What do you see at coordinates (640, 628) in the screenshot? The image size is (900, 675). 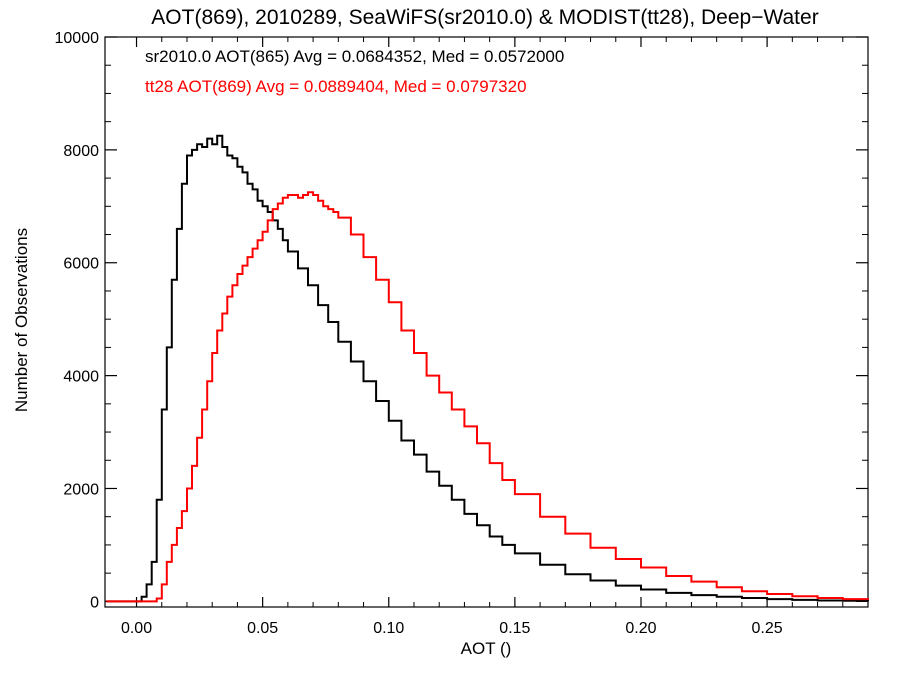 I see `x-tick-label: 0.20` at bounding box center [640, 628].